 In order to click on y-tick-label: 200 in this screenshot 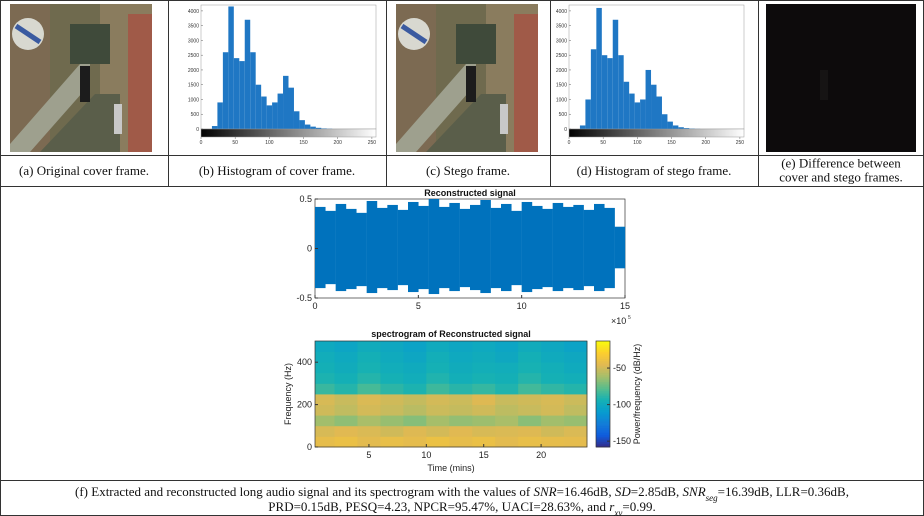, I will do `click(304, 405)`.